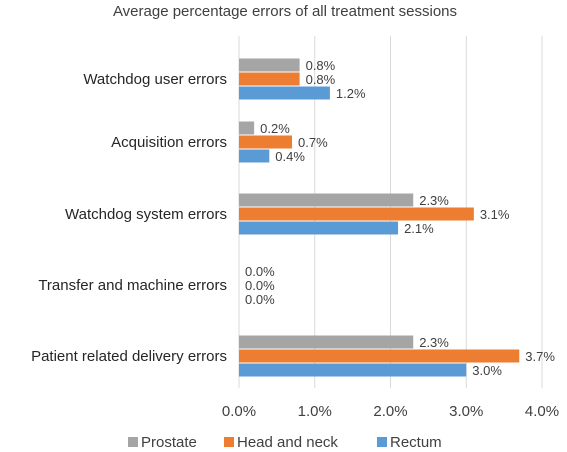 Image resolution: width=567 pixels, height=452 pixels. I want to click on legend-label: Rectum, so click(416, 442).